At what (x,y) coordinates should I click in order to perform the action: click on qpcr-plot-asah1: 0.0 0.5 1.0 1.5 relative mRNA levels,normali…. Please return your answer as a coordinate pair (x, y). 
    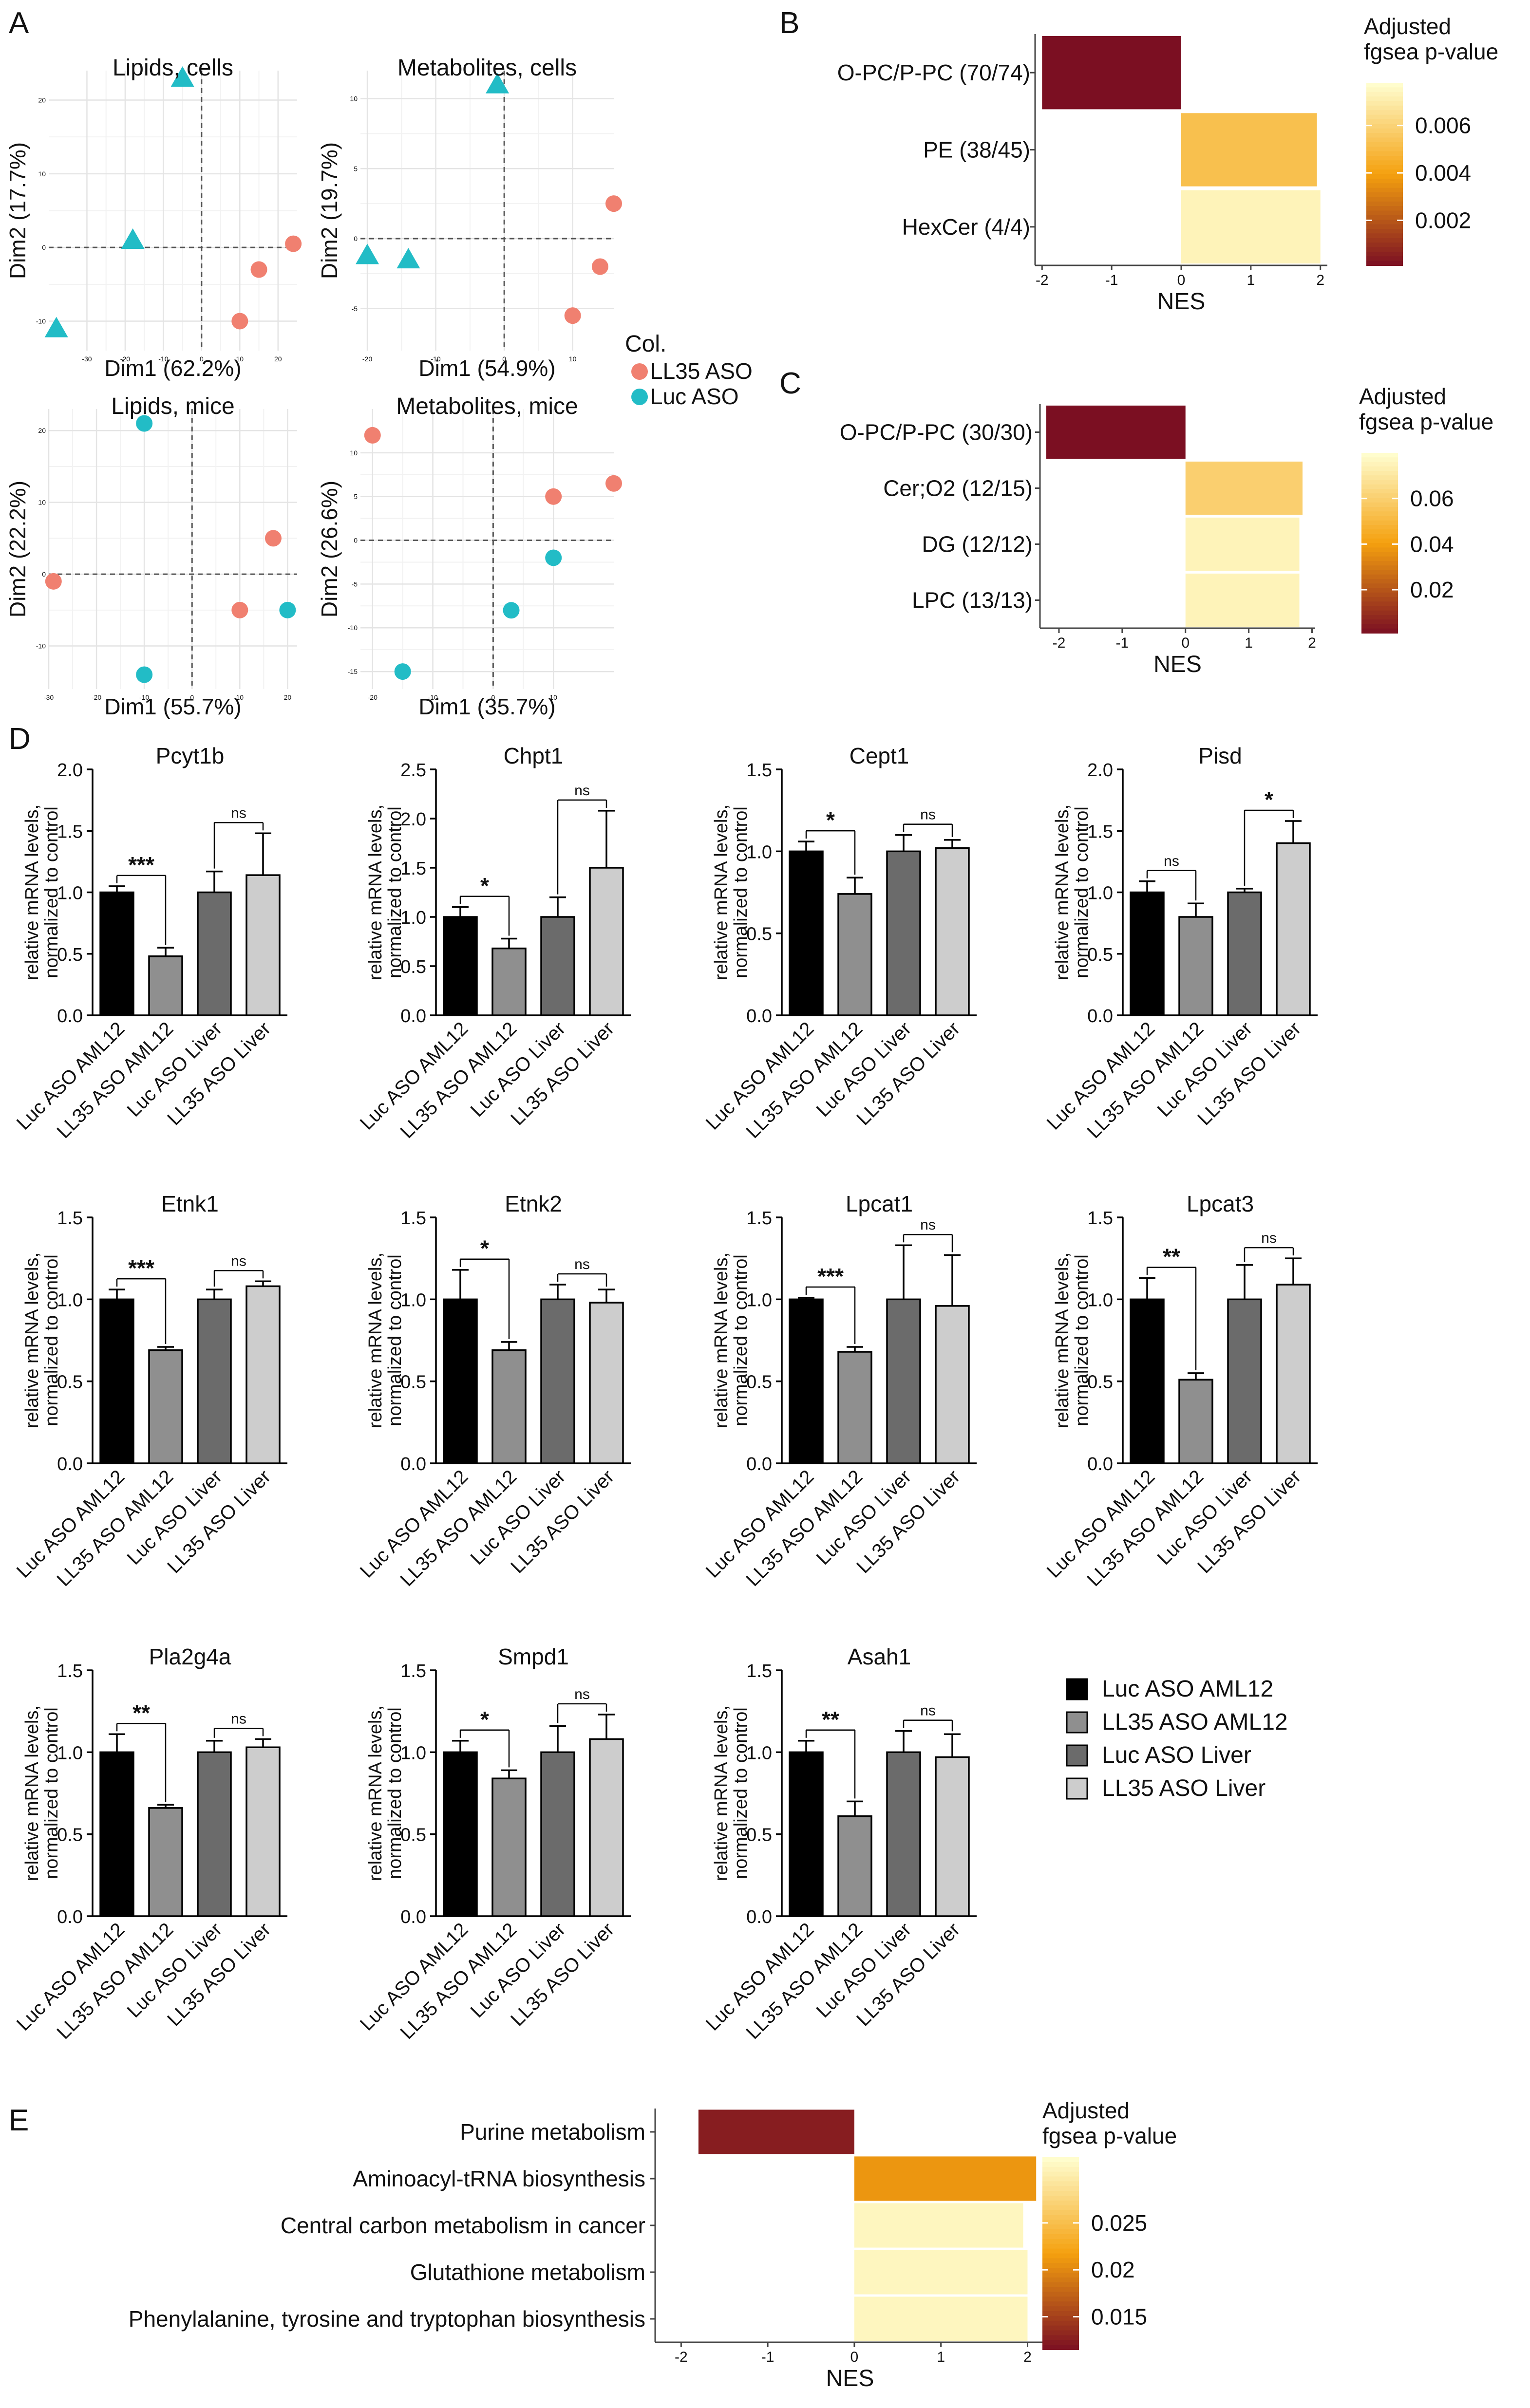
    Looking at the image, I should click on (839, 1843).